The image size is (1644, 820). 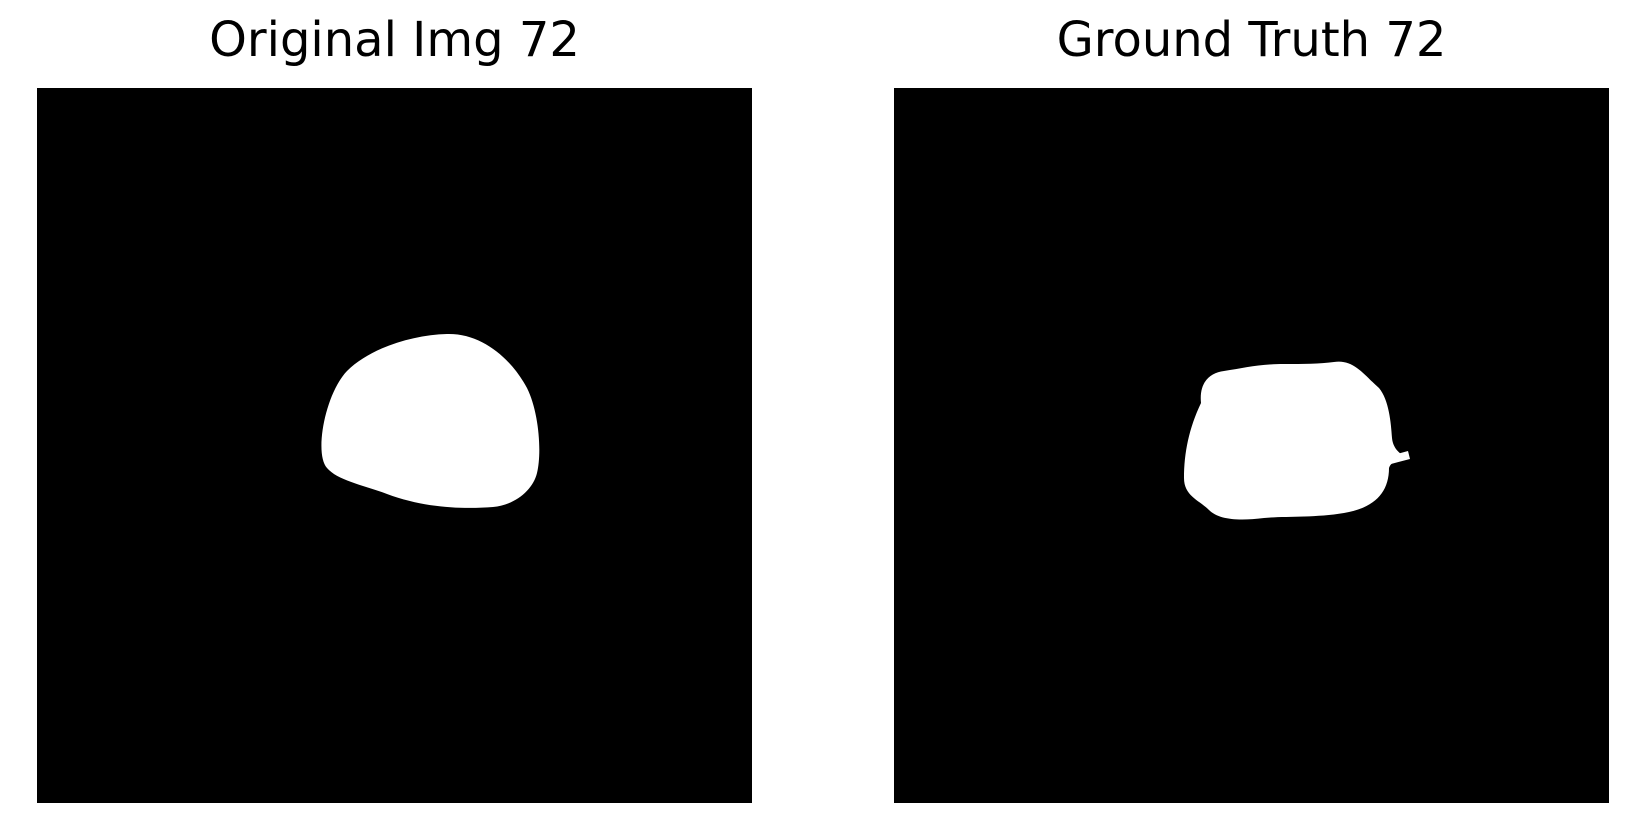 I want to click on ground-truth-mask-blob, so click(x=1294, y=441).